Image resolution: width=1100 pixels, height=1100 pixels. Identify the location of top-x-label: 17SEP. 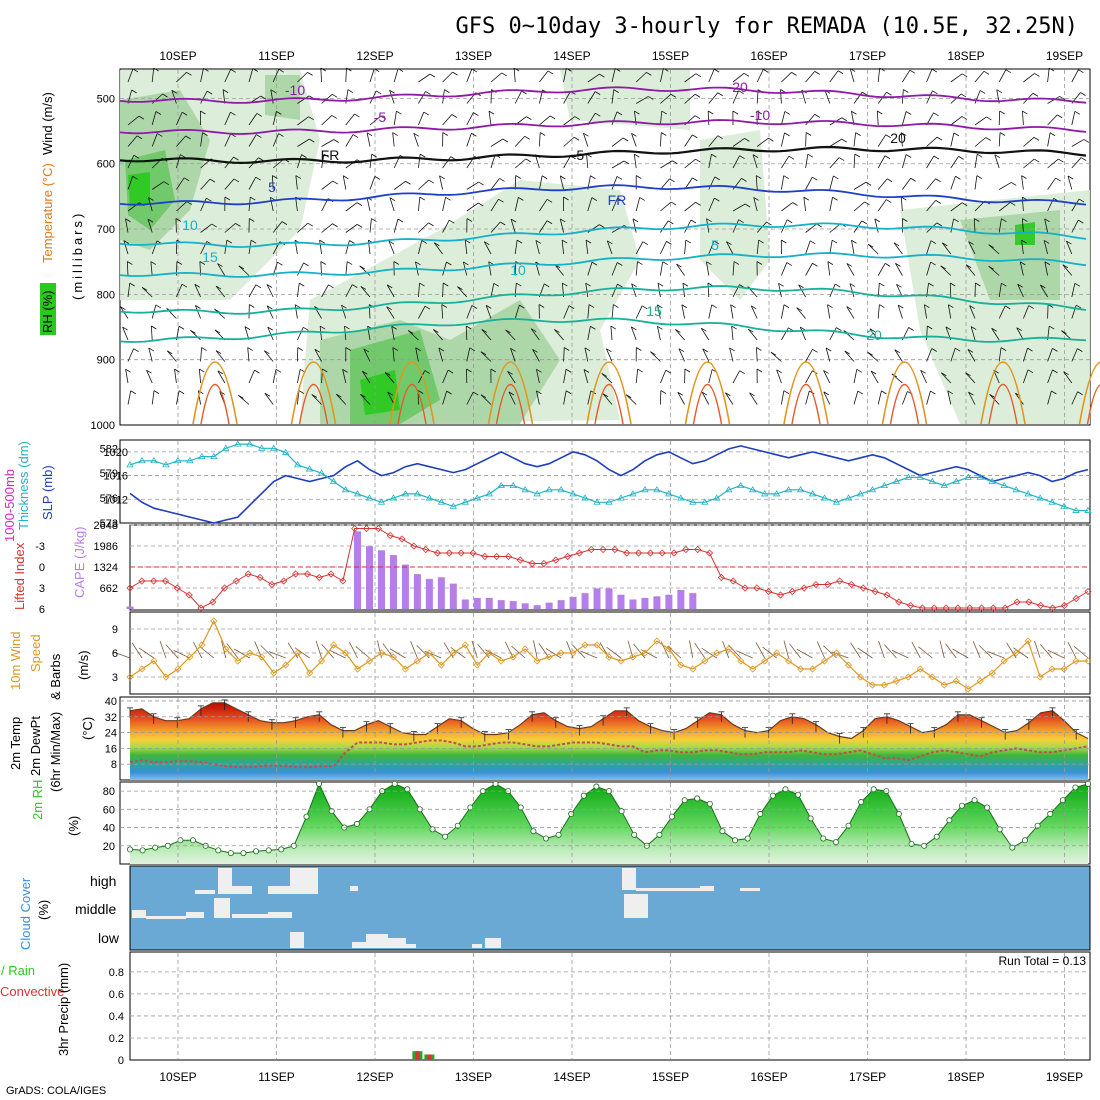
(867, 56).